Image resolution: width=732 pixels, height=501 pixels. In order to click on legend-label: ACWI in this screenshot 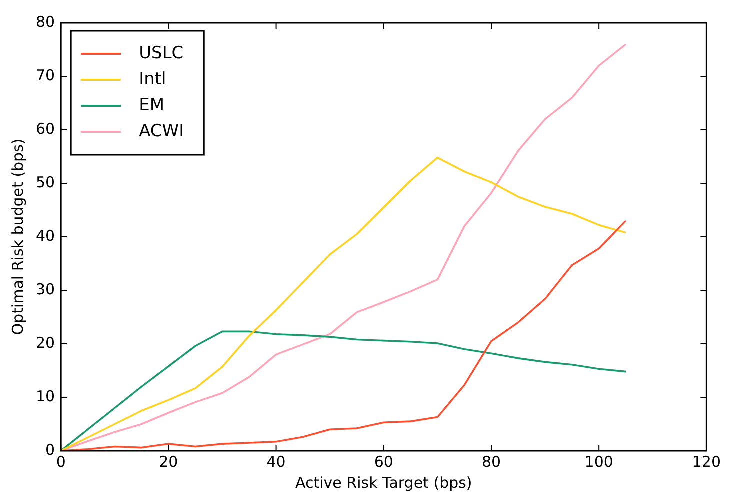, I will do `click(161, 131)`.